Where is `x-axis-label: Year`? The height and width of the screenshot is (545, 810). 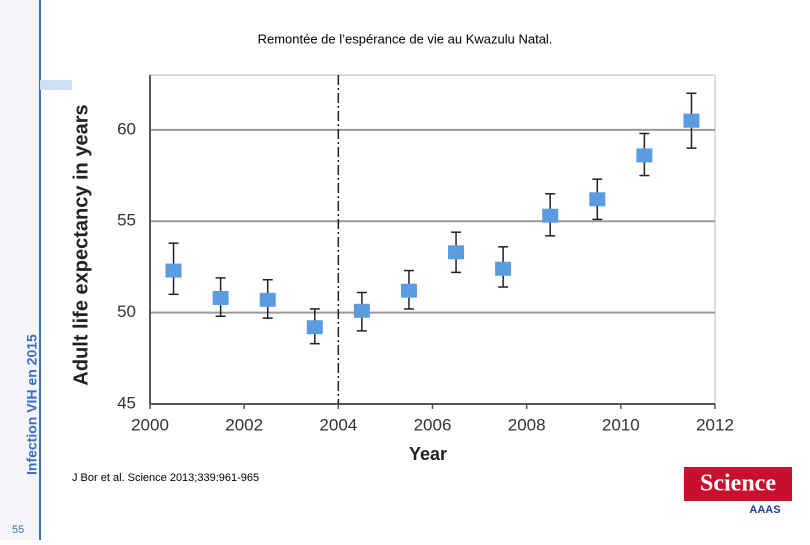
x-axis-label: Year is located at coordinates (428, 454).